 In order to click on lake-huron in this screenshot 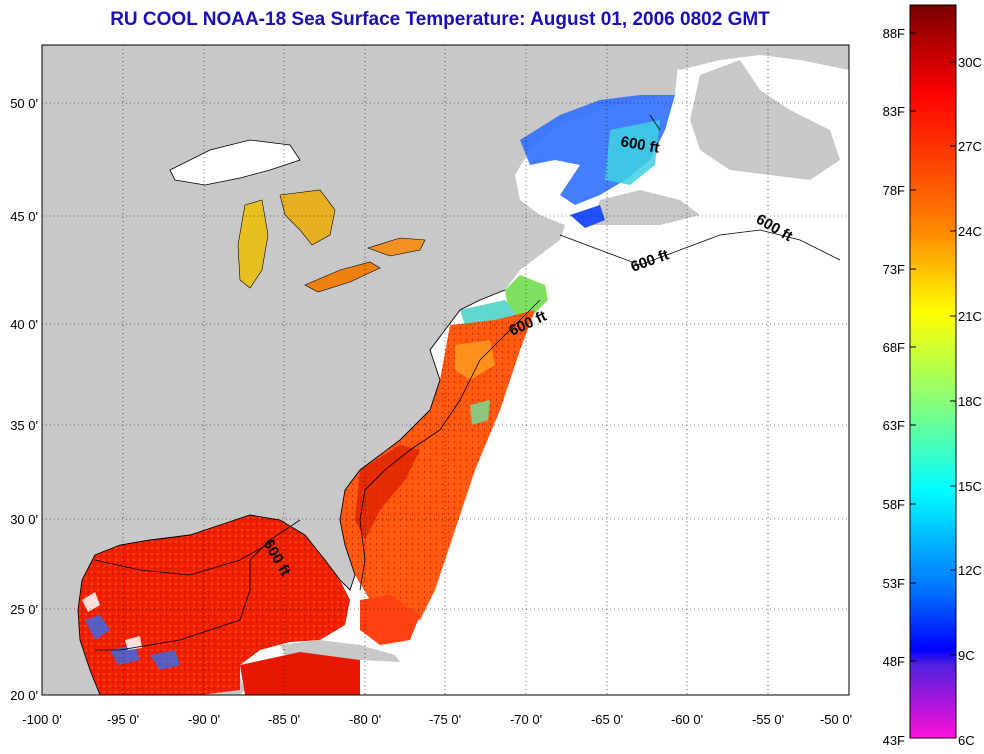, I will do `click(307, 217)`.